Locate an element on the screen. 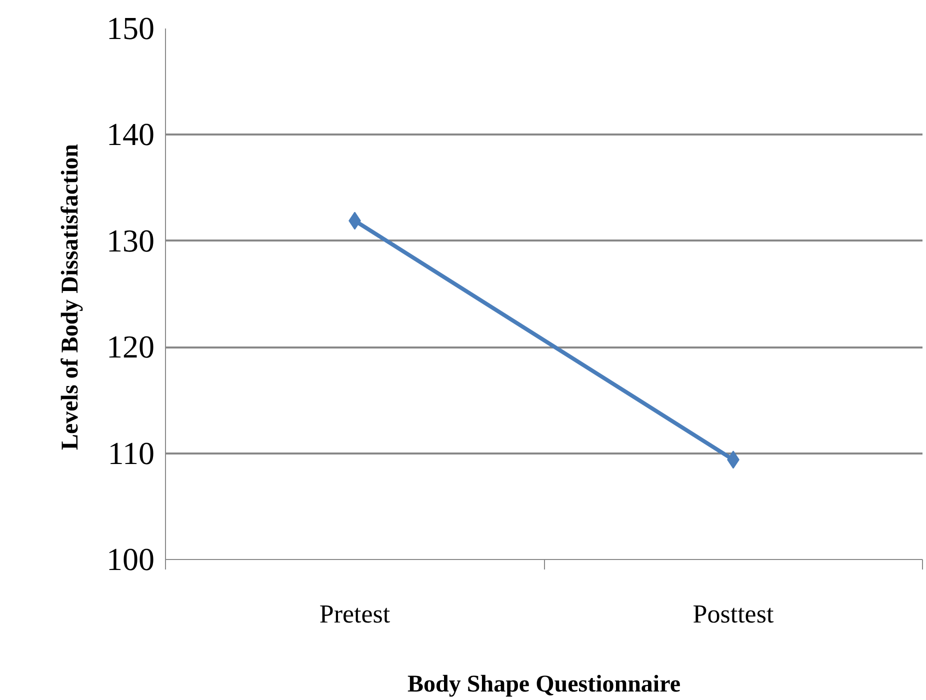  x-tick-label: Posttest is located at coordinates (733, 614).